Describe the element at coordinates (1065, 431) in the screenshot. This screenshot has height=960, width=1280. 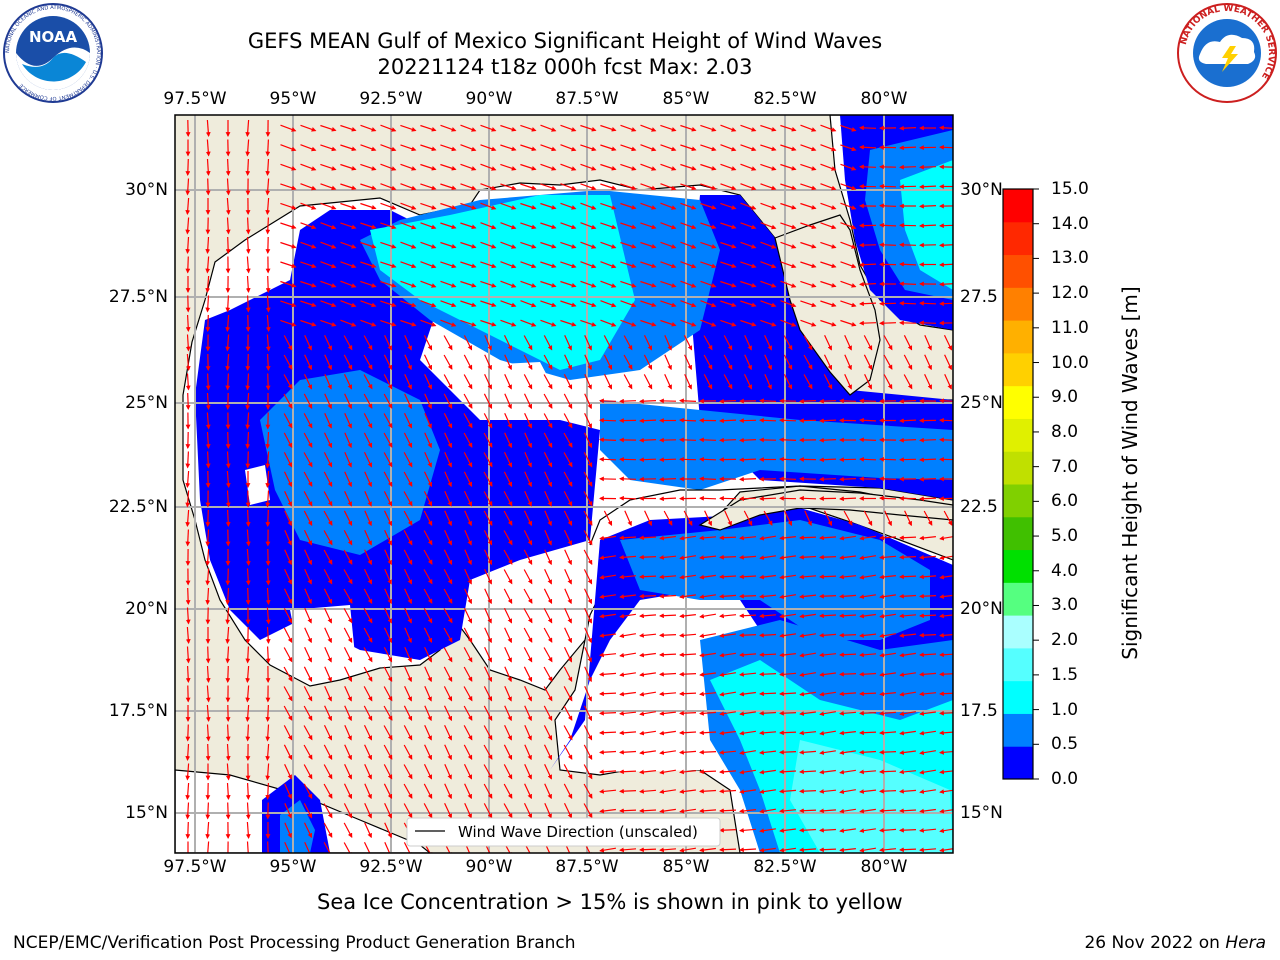
I see `colorbar-tick-label: 8.0` at that location.